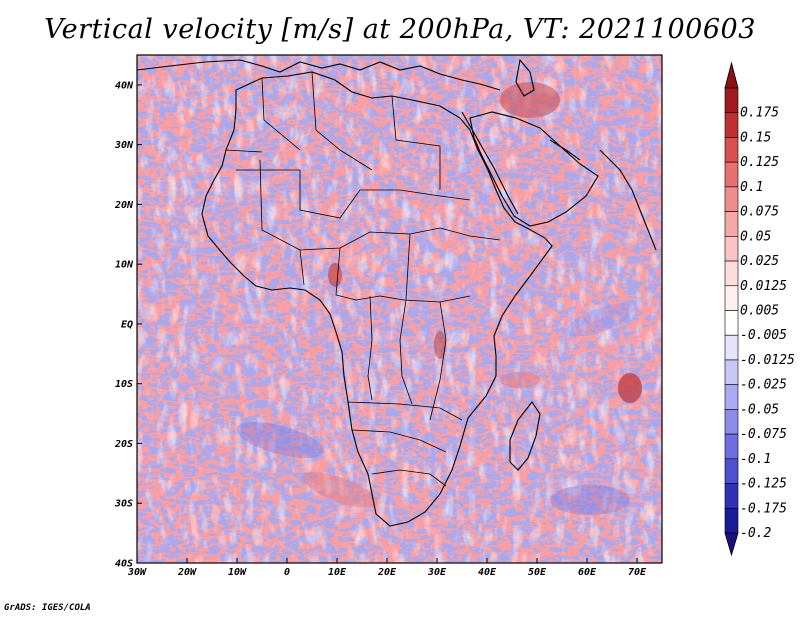 The width and height of the screenshot is (800, 618). I want to click on lon-tick-label: 30E, so click(437, 572).